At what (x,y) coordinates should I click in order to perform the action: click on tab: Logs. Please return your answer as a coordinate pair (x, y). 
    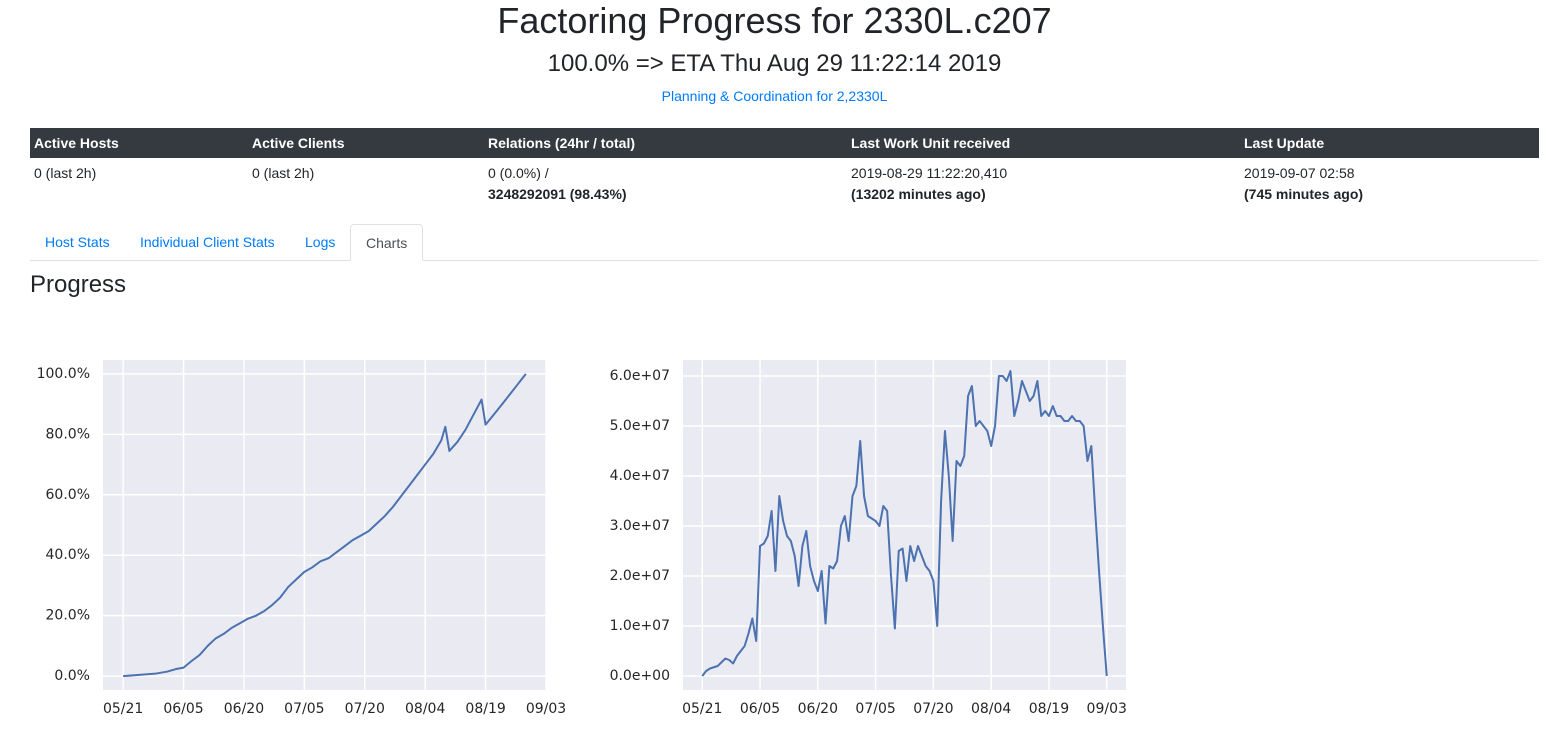
    Looking at the image, I should click on (320, 242).